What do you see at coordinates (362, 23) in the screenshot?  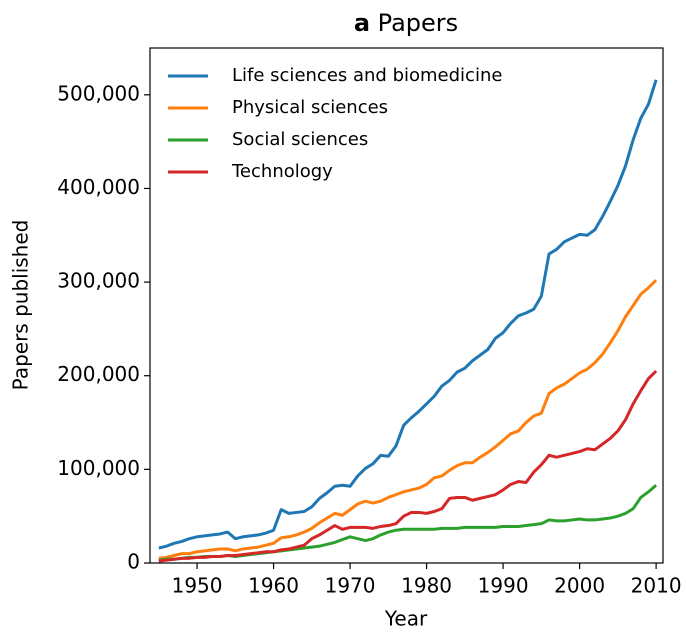 I see `panel-label: a` at bounding box center [362, 23].